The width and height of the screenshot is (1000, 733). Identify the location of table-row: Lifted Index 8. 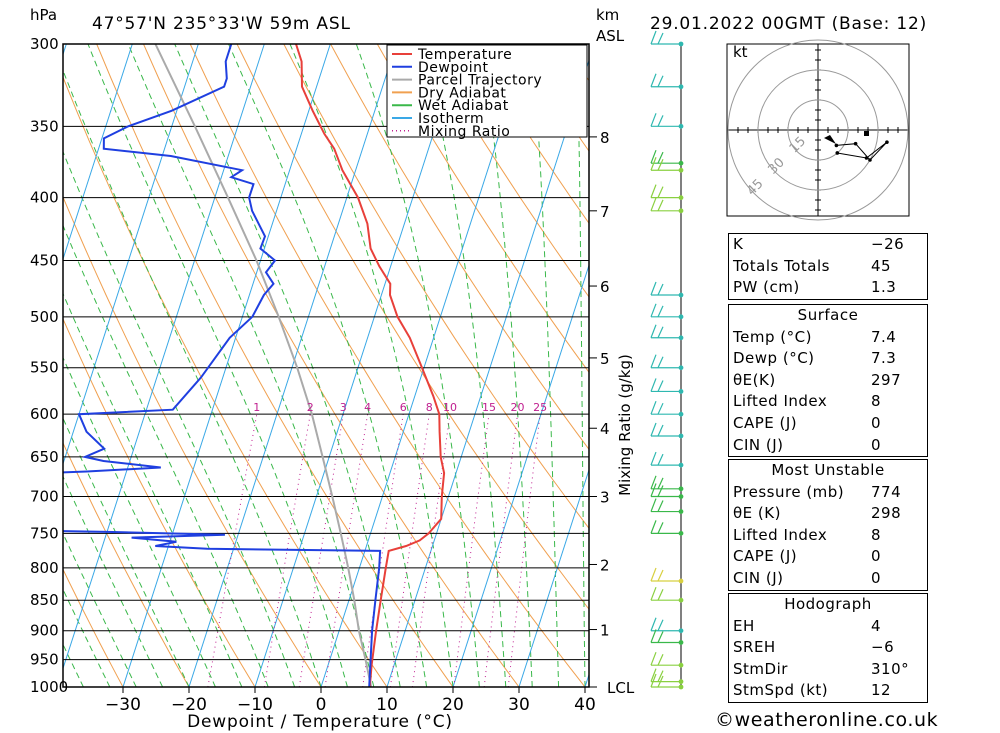
(828, 402).